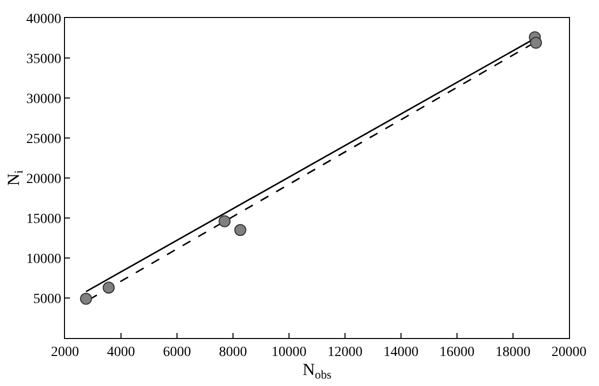 Image resolution: width=599 pixels, height=386 pixels. What do you see at coordinates (44, 219) in the screenshot?
I see `y-tick-label: 15000` at bounding box center [44, 219].